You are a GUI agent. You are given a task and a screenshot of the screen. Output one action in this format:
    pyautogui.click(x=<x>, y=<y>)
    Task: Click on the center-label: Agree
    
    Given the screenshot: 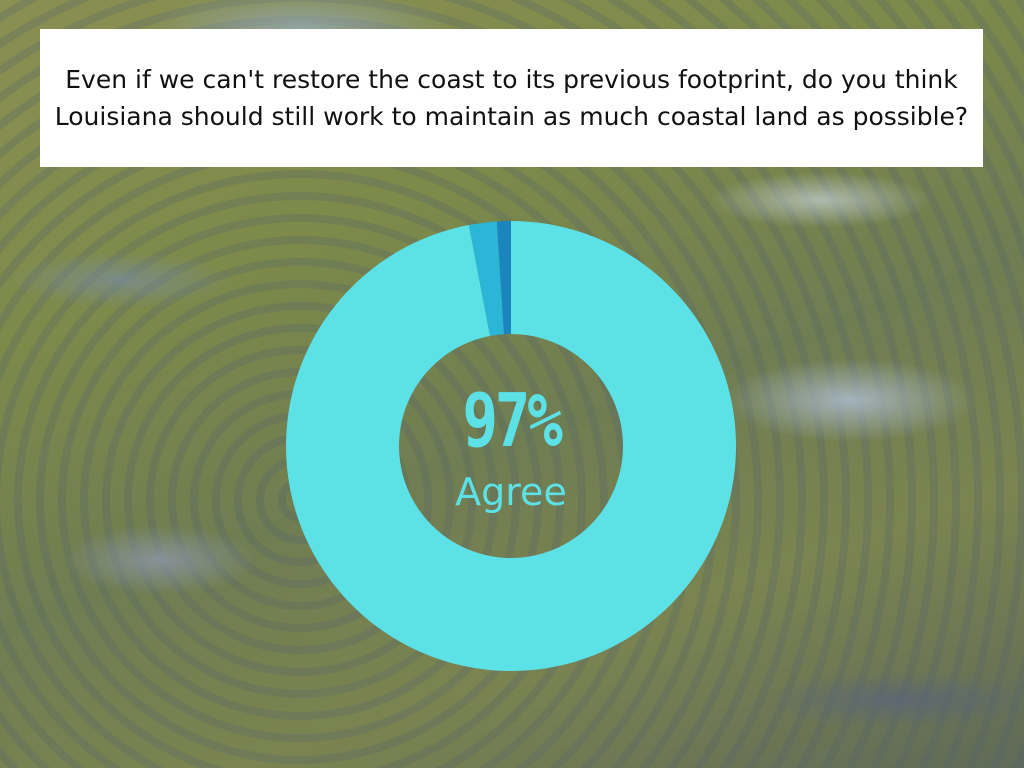 What is the action you would take?
    pyautogui.click(x=511, y=492)
    